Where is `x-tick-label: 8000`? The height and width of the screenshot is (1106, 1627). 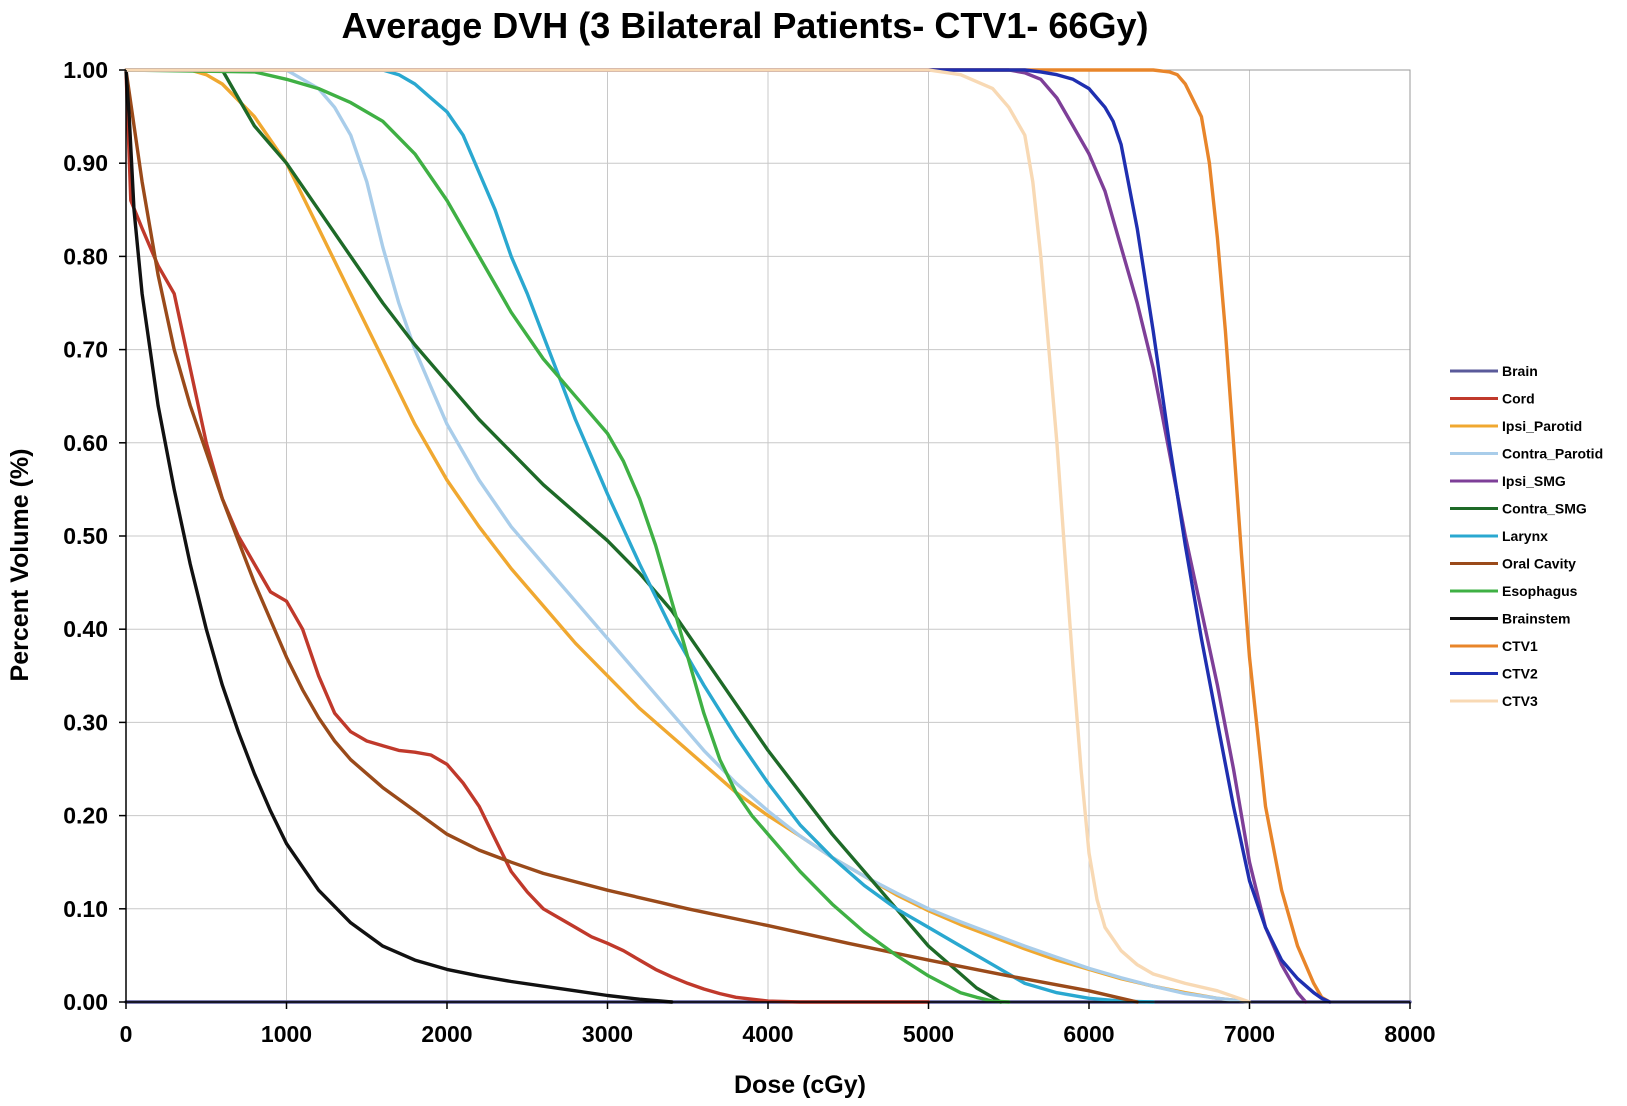 x-tick-label: 8000 is located at coordinates (1409, 1034).